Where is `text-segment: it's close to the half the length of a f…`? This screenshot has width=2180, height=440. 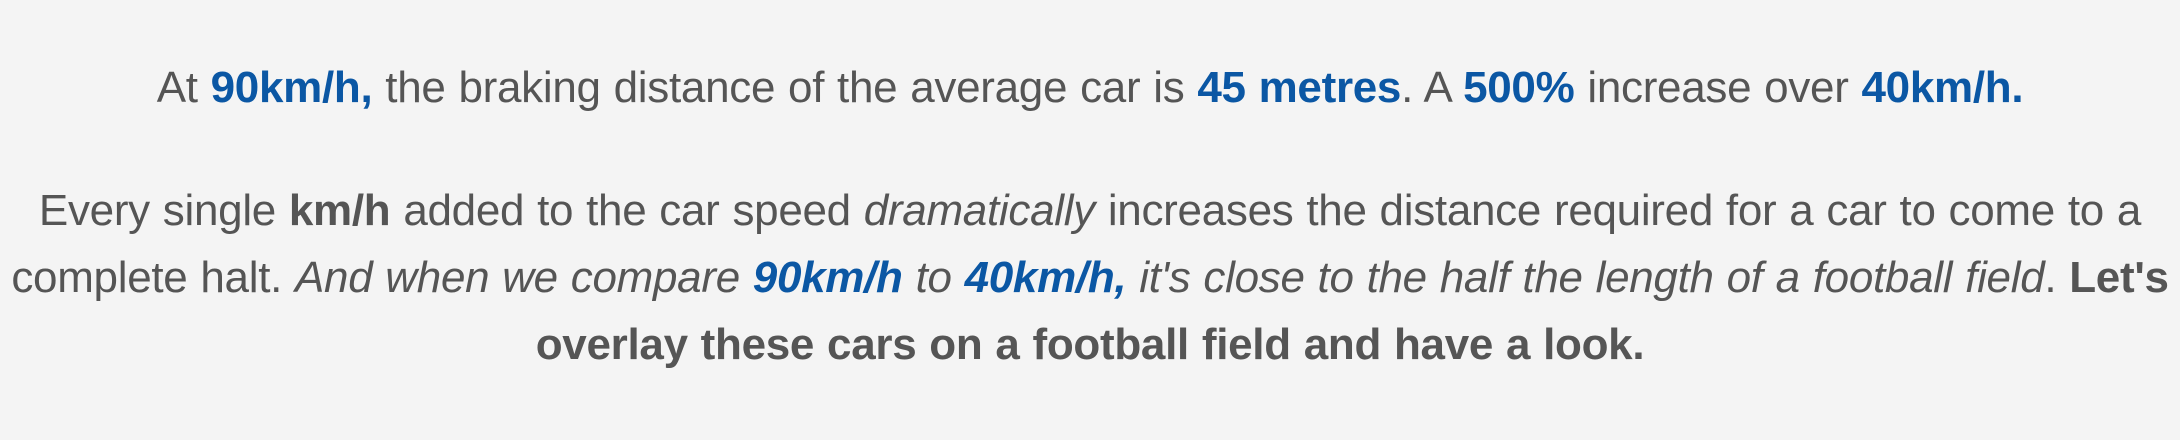
text-segment: it's close to the half the length of a f… is located at coordinates (1585, 277).